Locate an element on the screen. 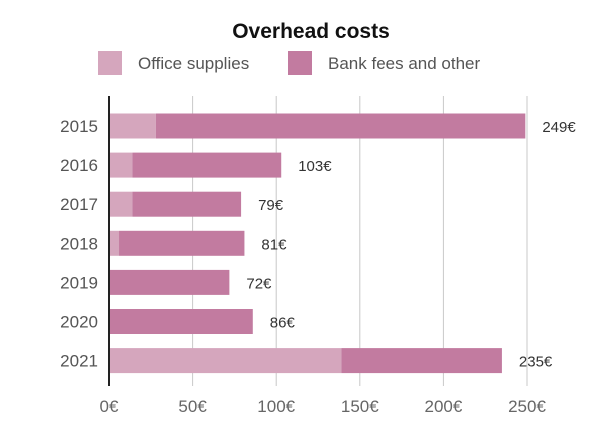  data-label-2019: 72€ is located at coordinates (259, 283).